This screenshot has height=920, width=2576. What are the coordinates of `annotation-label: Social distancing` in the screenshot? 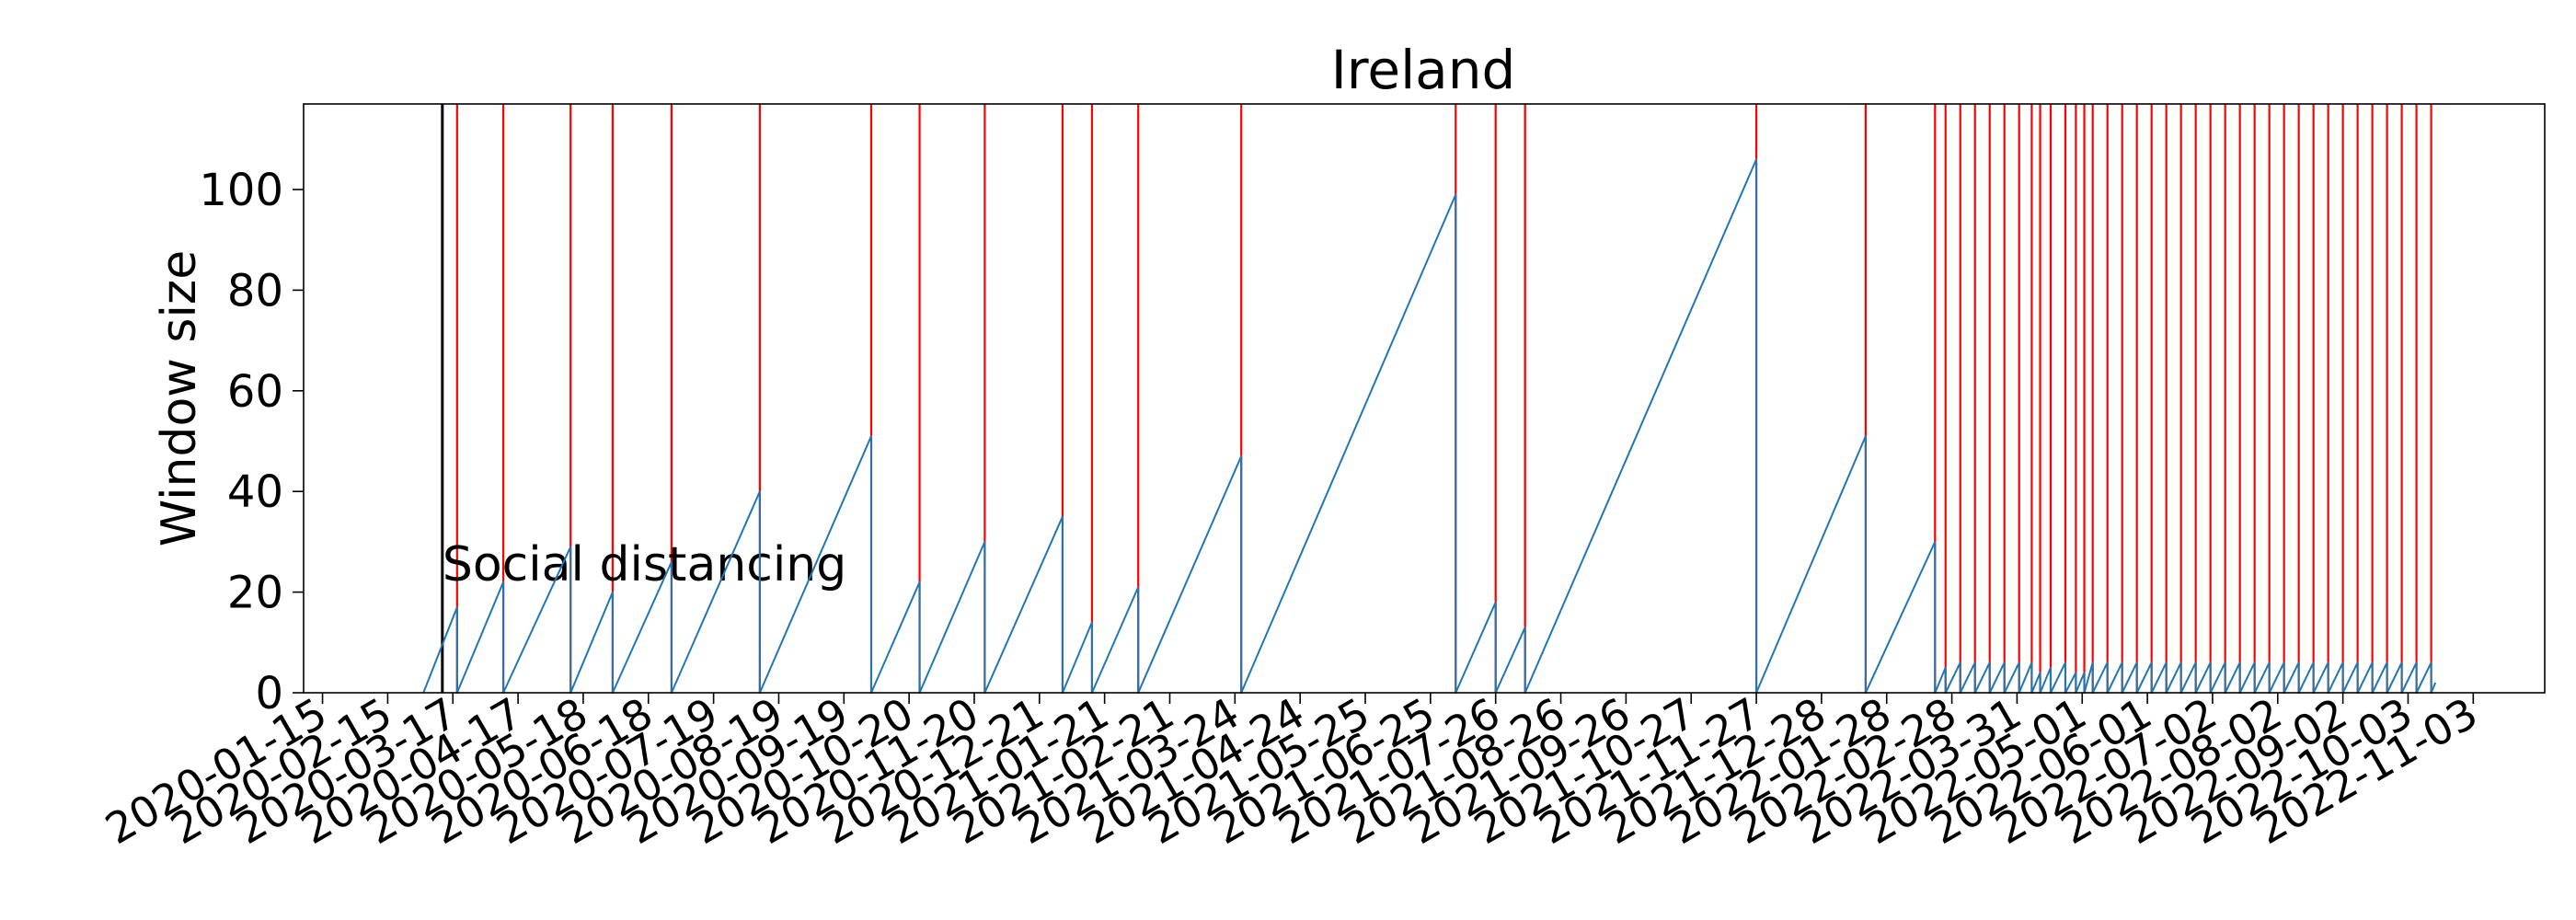 It's located at (644, 564).